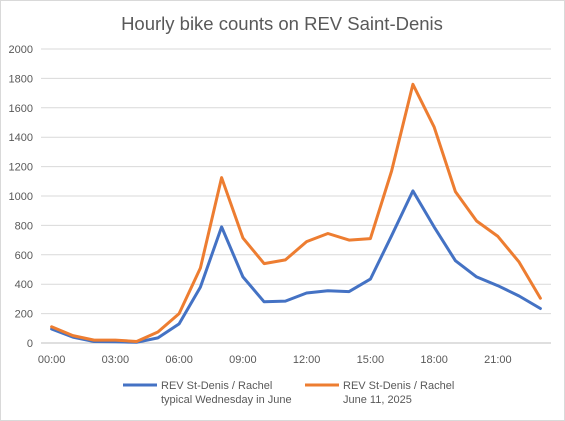  Describe the element at coordinates (24, 285) in the screenshot. I see `y-tick-label: 400` at that location.